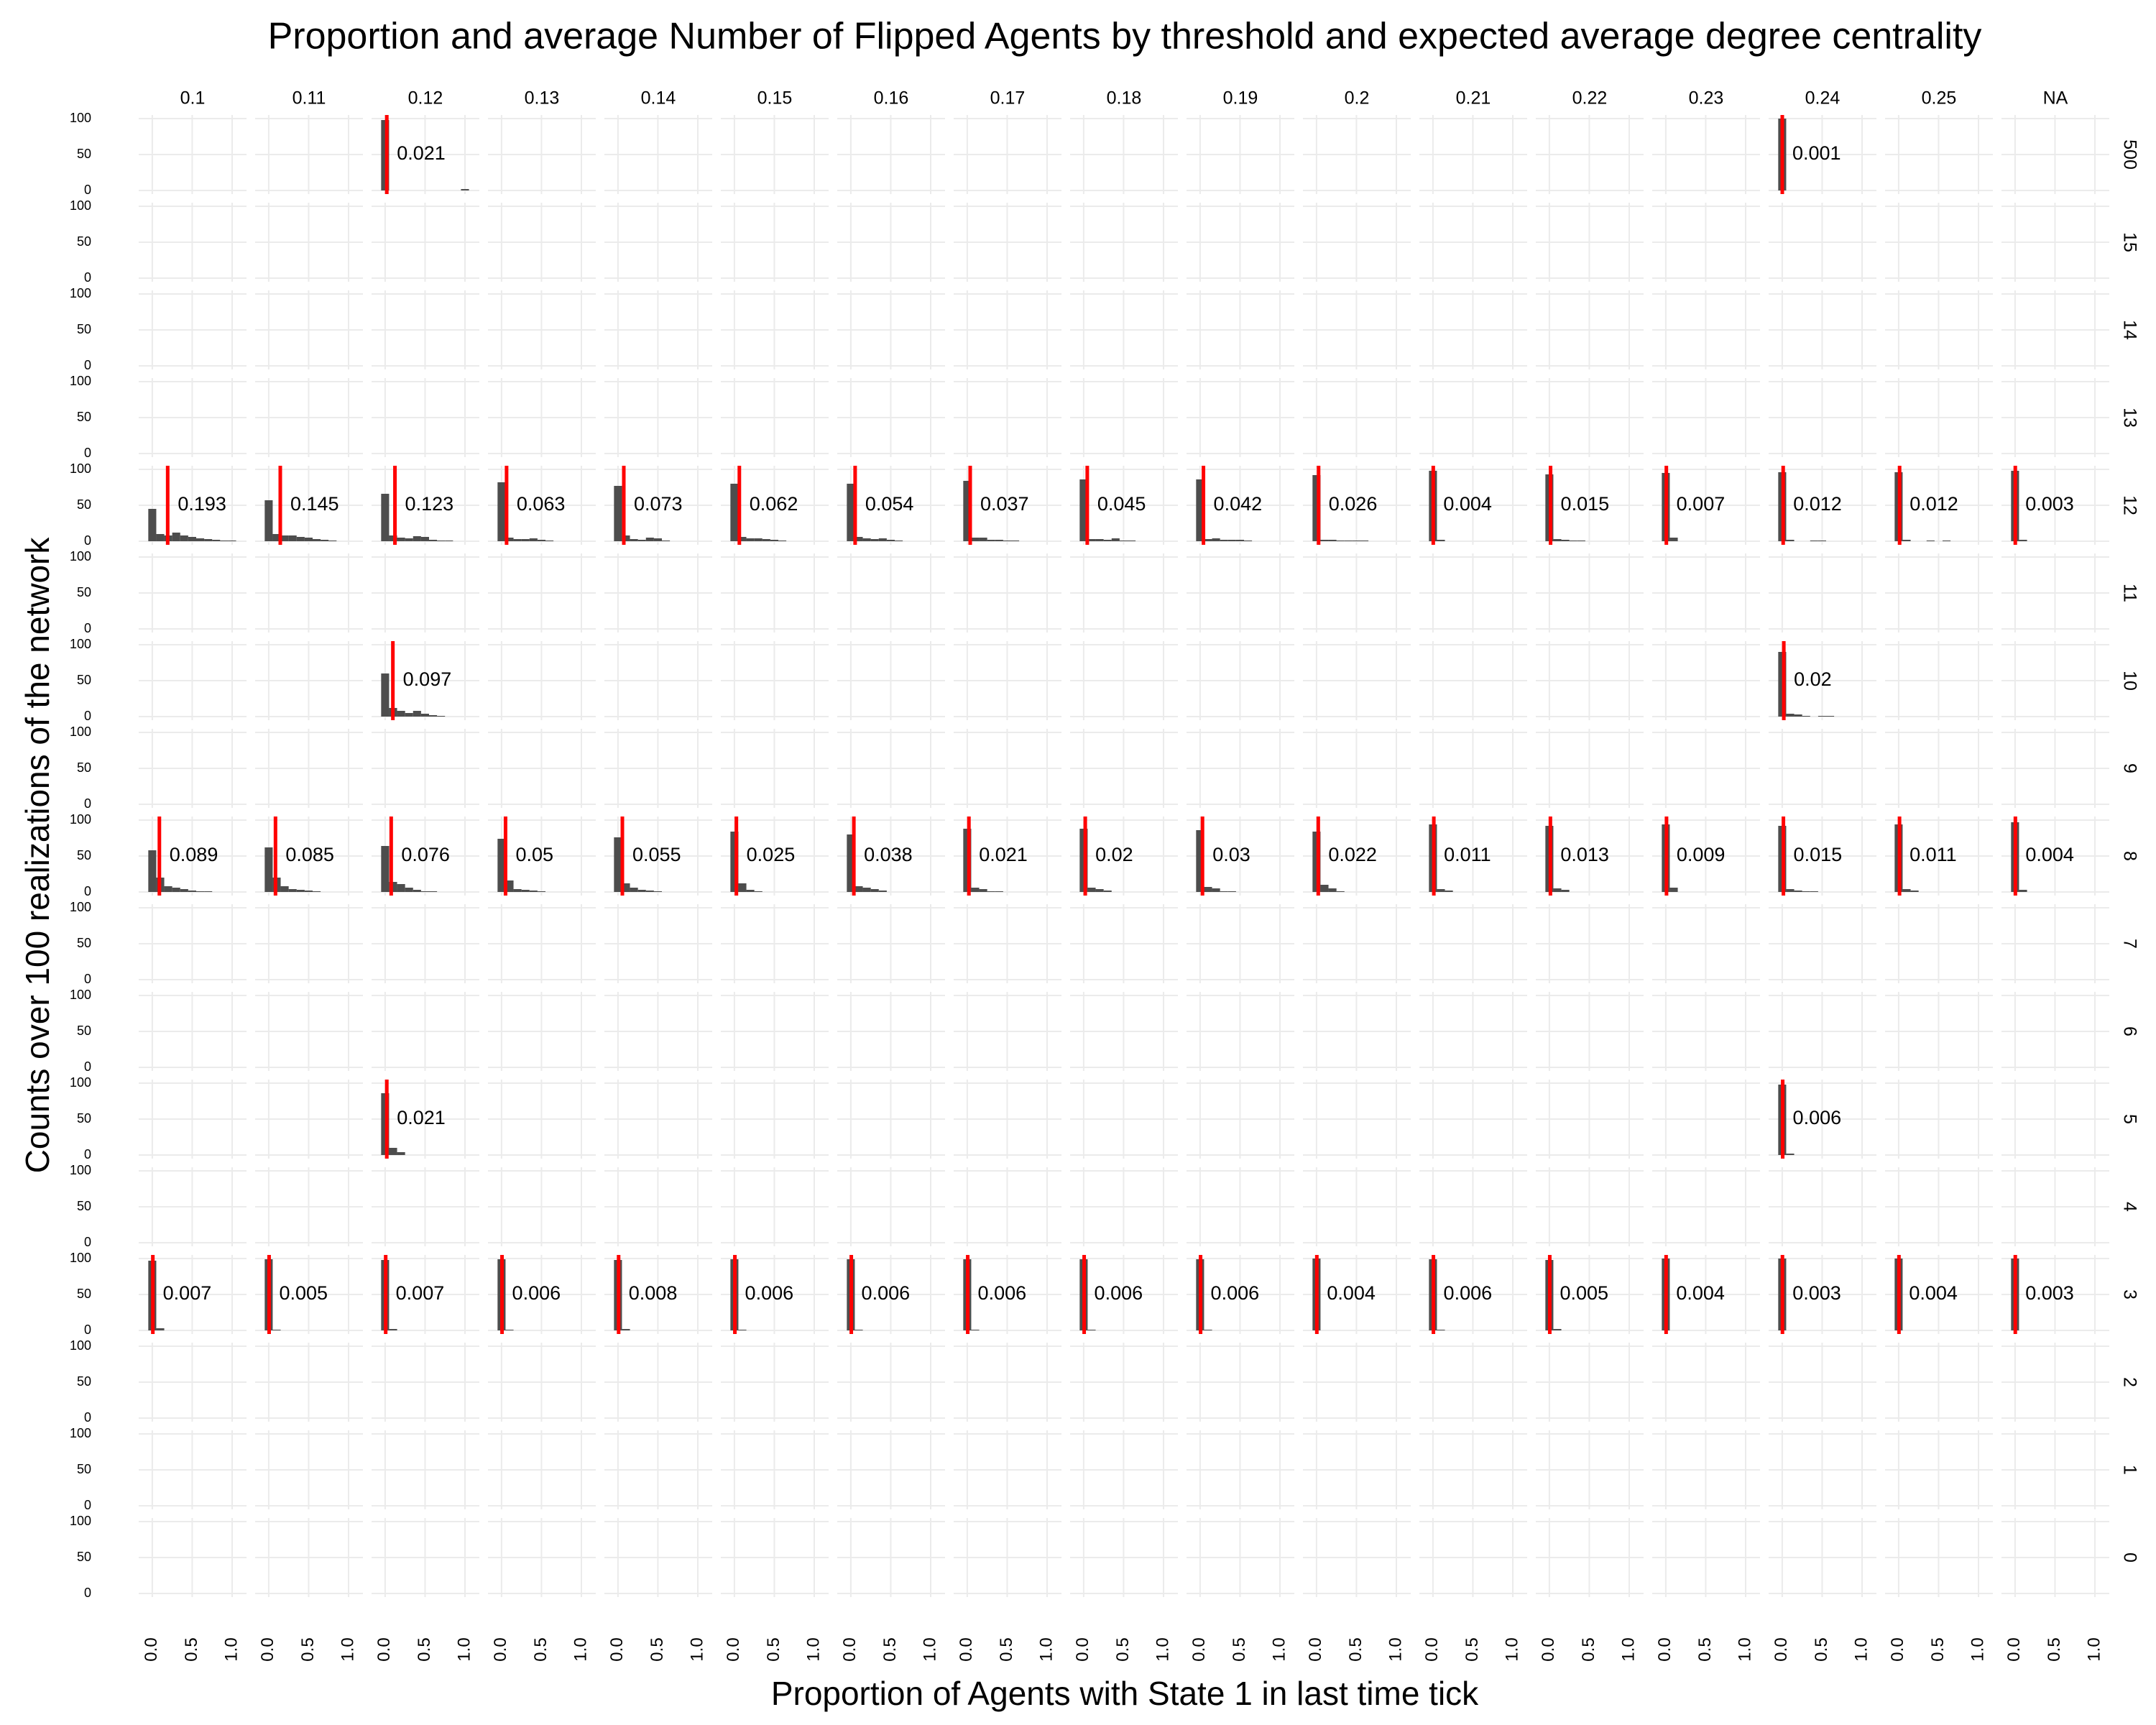  What do you see at coordinates (658, 504) in the screenshot?
I see `mean-label: 0.073` at bounding box center [658, 504].